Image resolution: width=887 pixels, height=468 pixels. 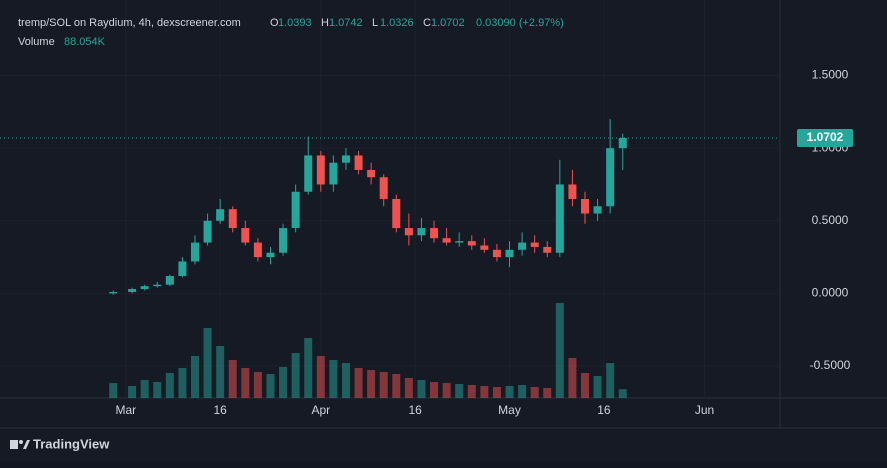 What do you see at coordinates (295, 23) in the screenshot?
I see `ohlc-value: 1.0393` at bounding box center [295, 23].